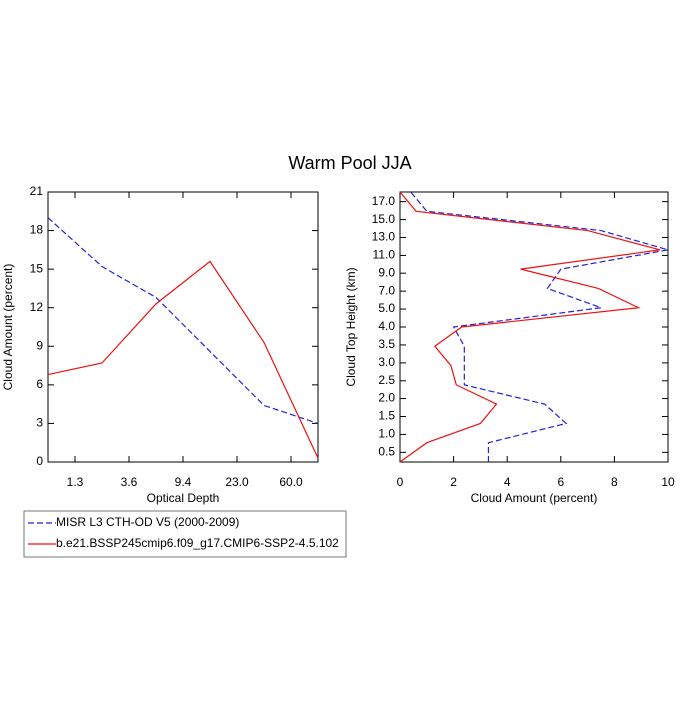 The image size is (700, 705). I want to click on y-axis-label: Cloud Amount (percent), so click(8, 327).